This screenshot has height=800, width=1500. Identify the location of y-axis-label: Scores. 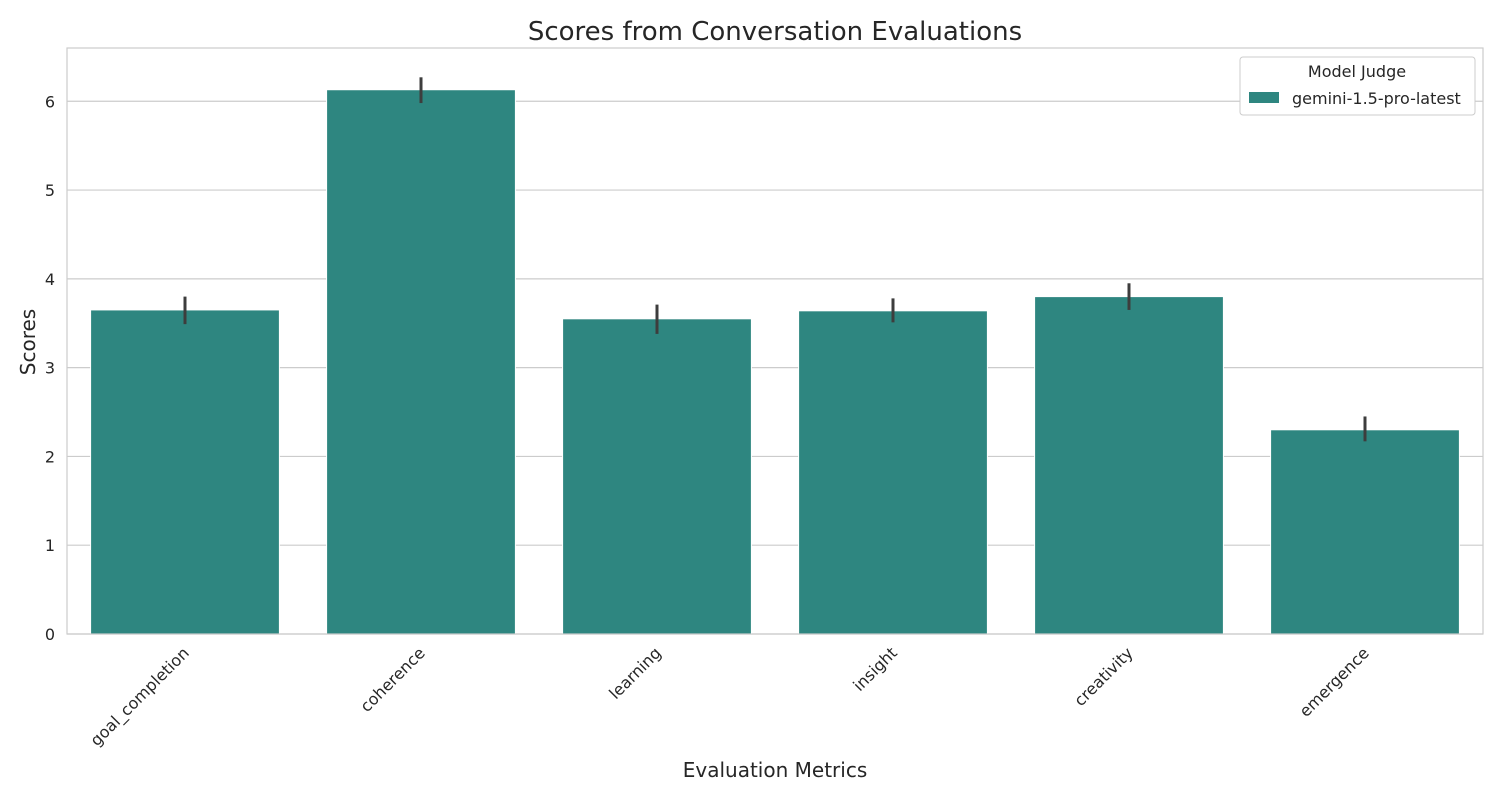
(28, 342).